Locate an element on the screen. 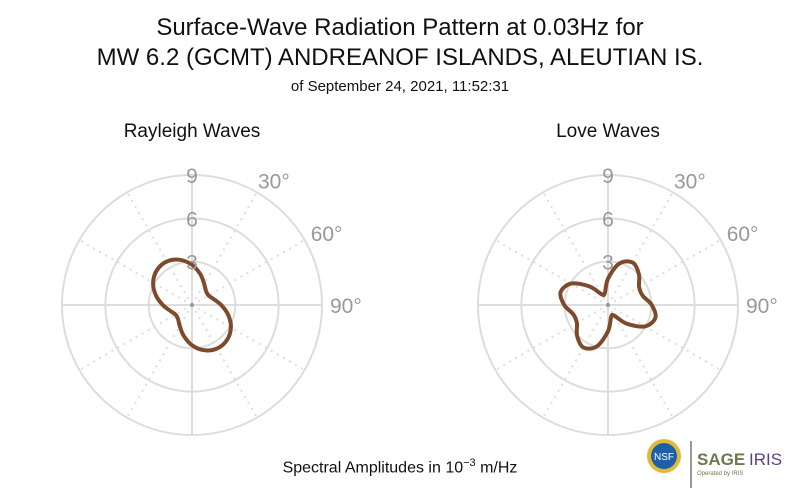 This screenshot has height=496, width=800. sage-text: SAGE is located at coordinates (721, 459).